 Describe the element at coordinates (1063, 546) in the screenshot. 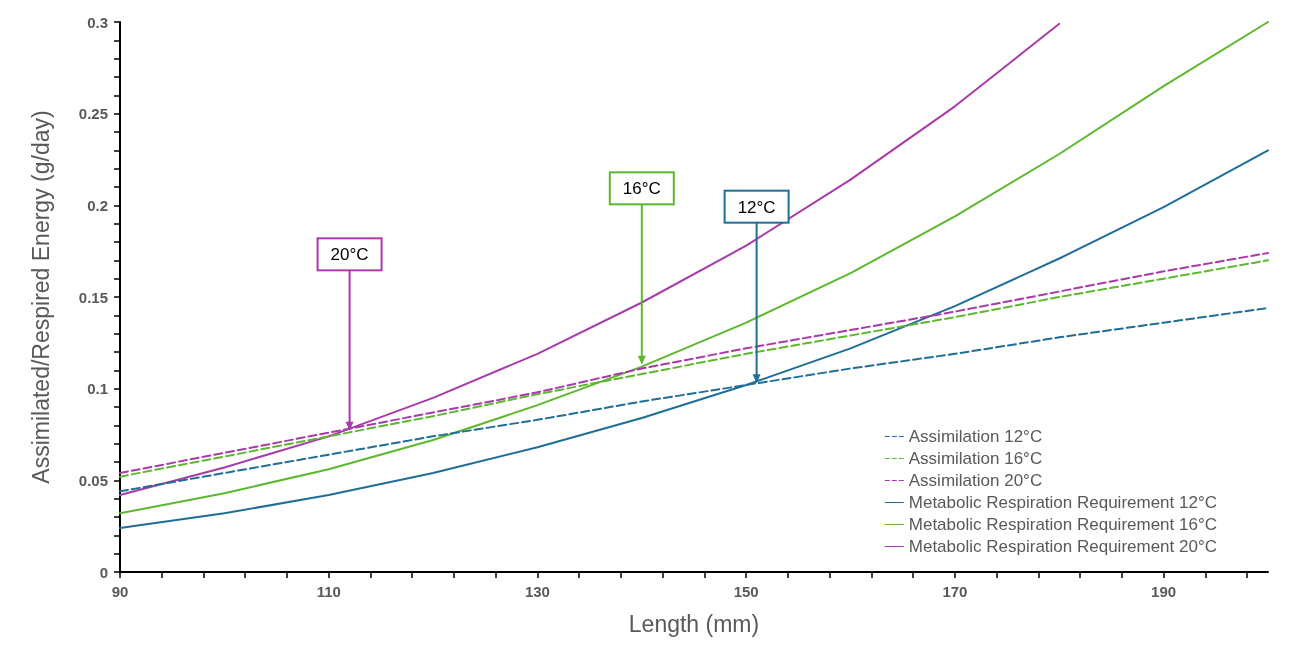

I see `legend-label: Metabolic Respiration Requirement 20°C` at that location.